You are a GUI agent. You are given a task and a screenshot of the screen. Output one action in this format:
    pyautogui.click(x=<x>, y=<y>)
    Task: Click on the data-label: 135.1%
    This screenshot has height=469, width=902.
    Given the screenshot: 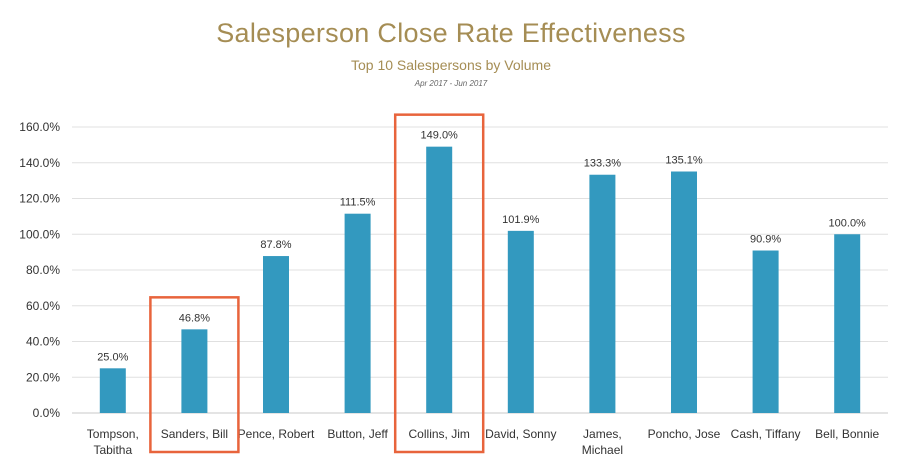 What is the action you would take?
    pyautogui.click(x=684, y=161)
    